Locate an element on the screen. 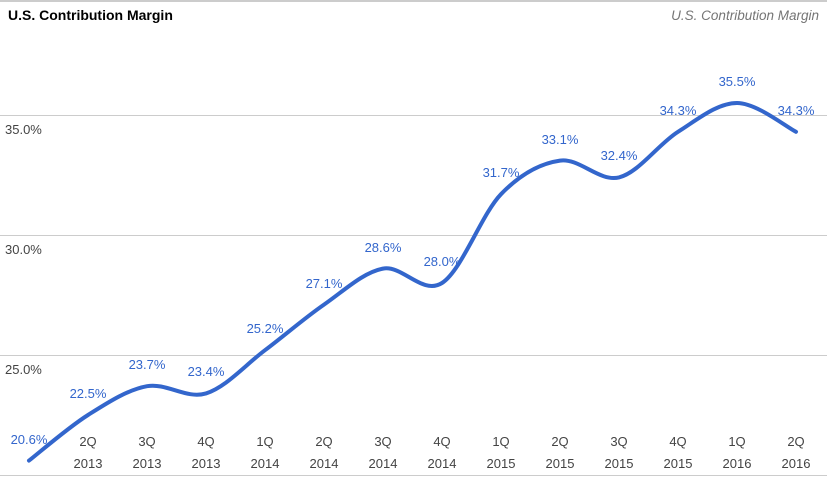  y-axis-tick-label: 30.0% is located at coordinates (23, 249).